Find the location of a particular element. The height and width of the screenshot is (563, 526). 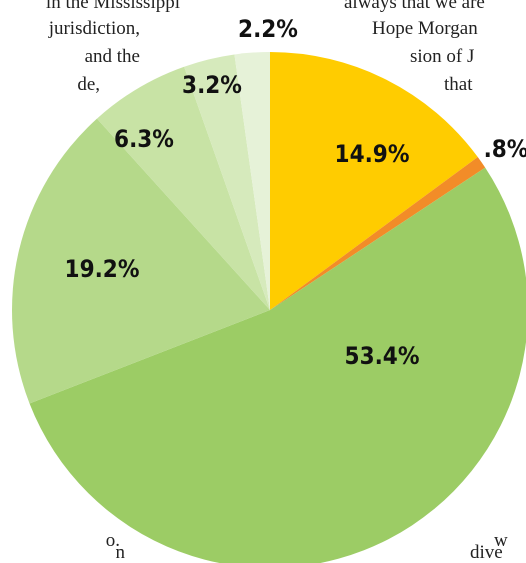

document-text: o. is located at coordinates (113, 540).